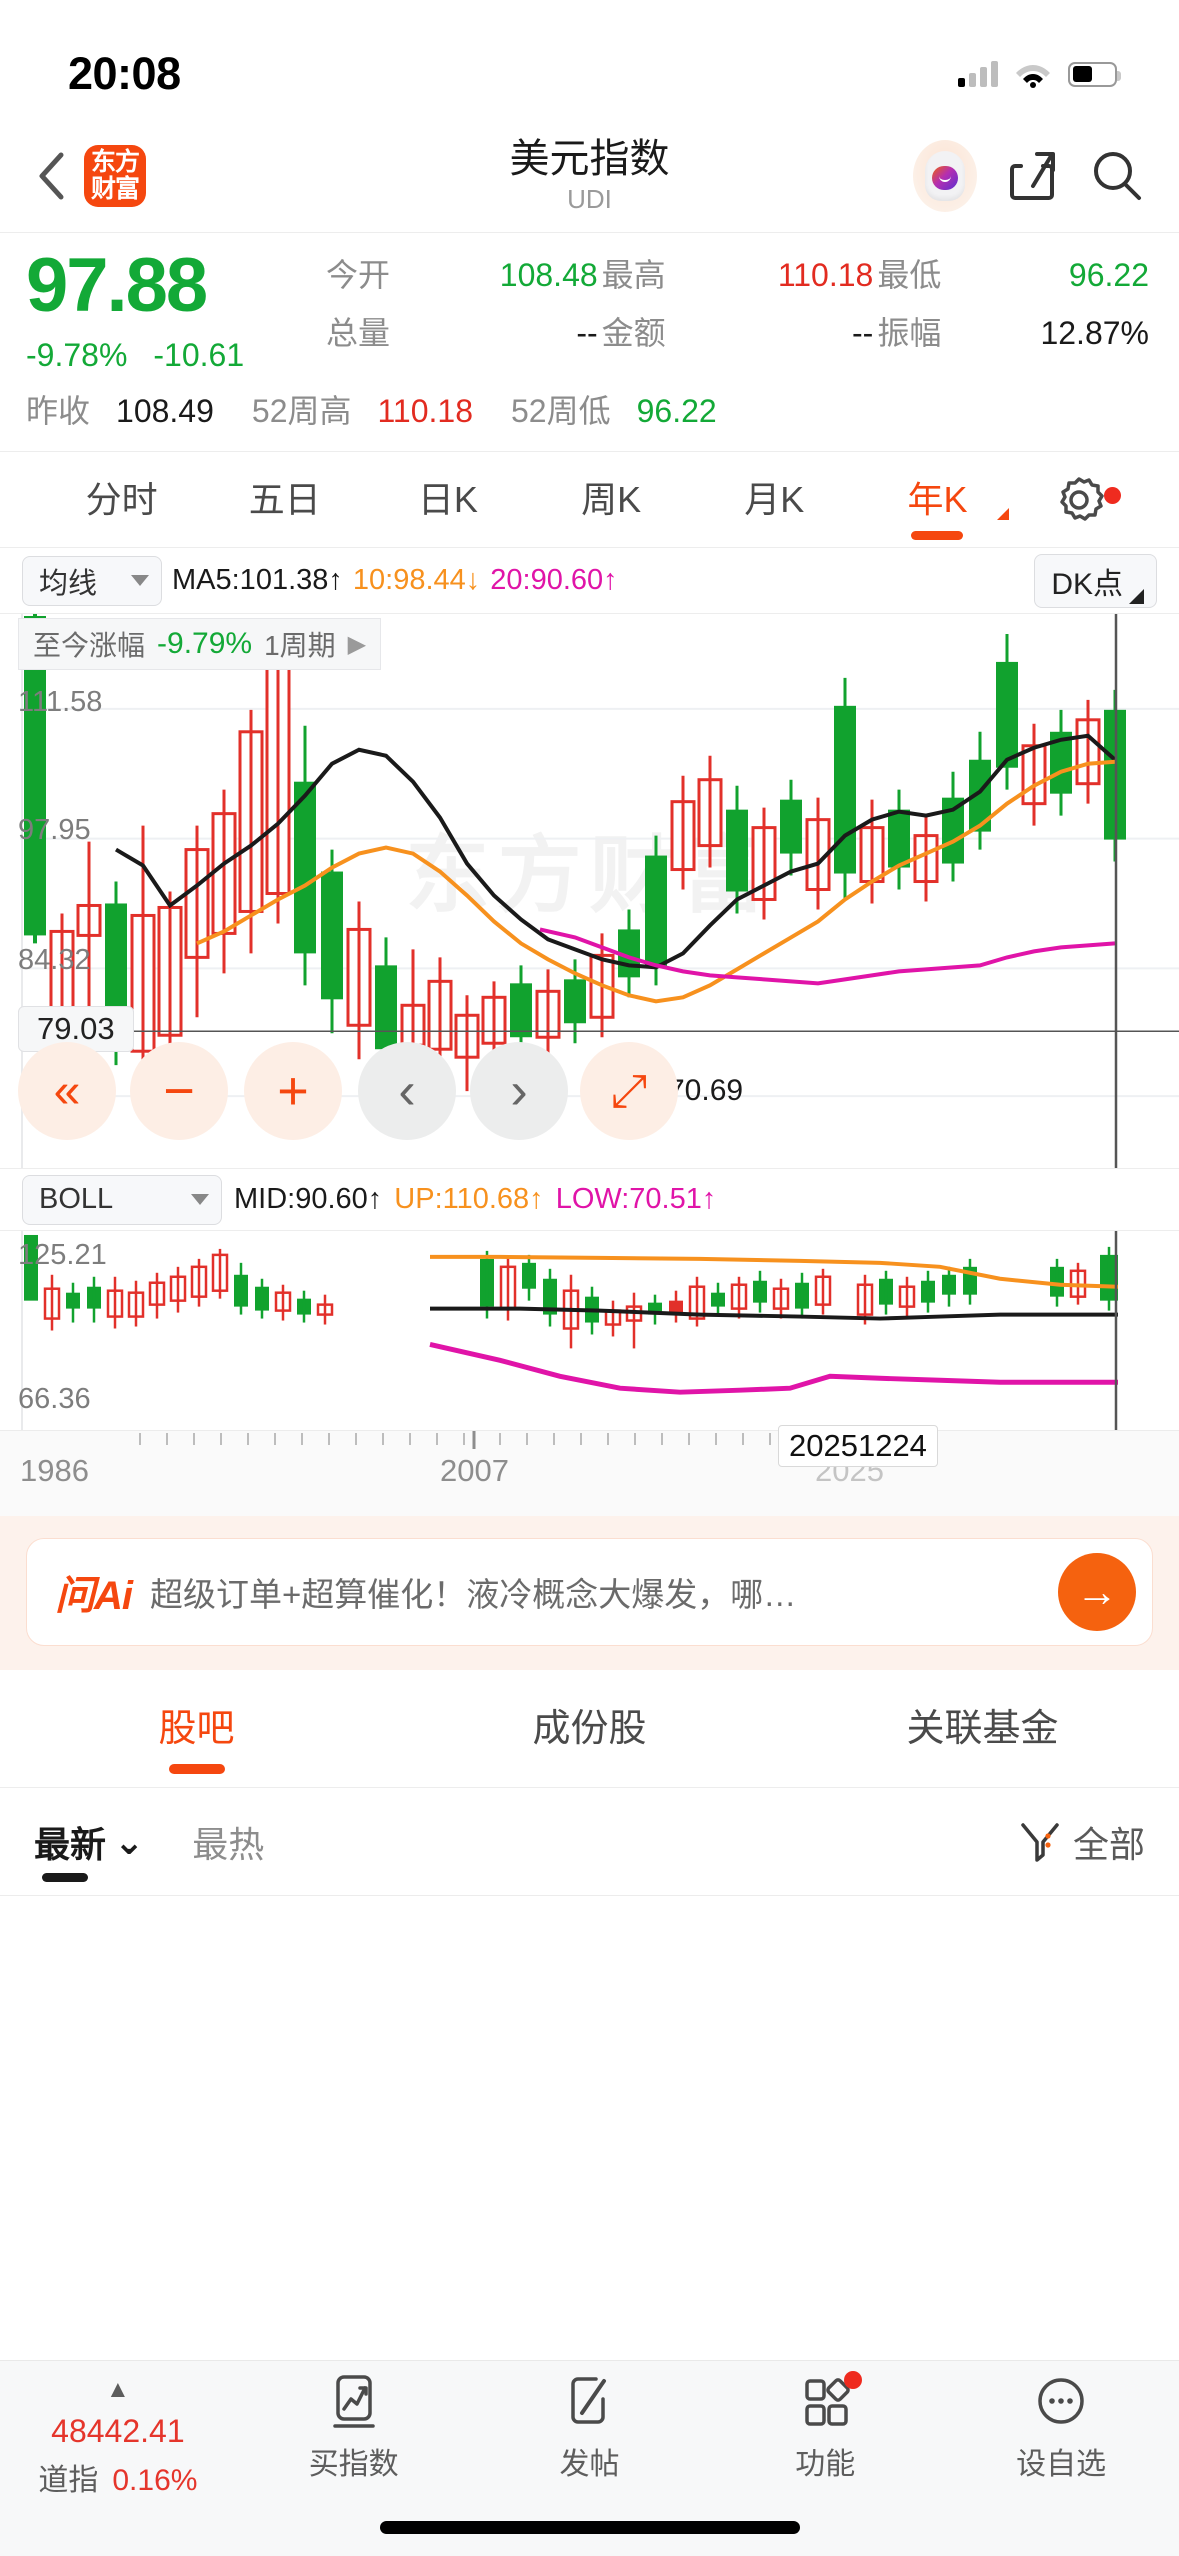  What do you see at coordinates (77, 355) in the screenshot?
I see `change-percent: -9.78%` at bounding box center [77, 355].